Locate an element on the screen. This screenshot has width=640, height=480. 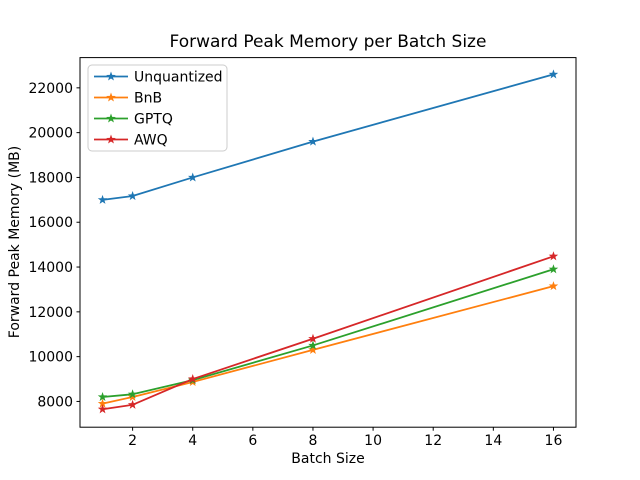
x-tick-label: 16 is located at coordinates (554, 441).